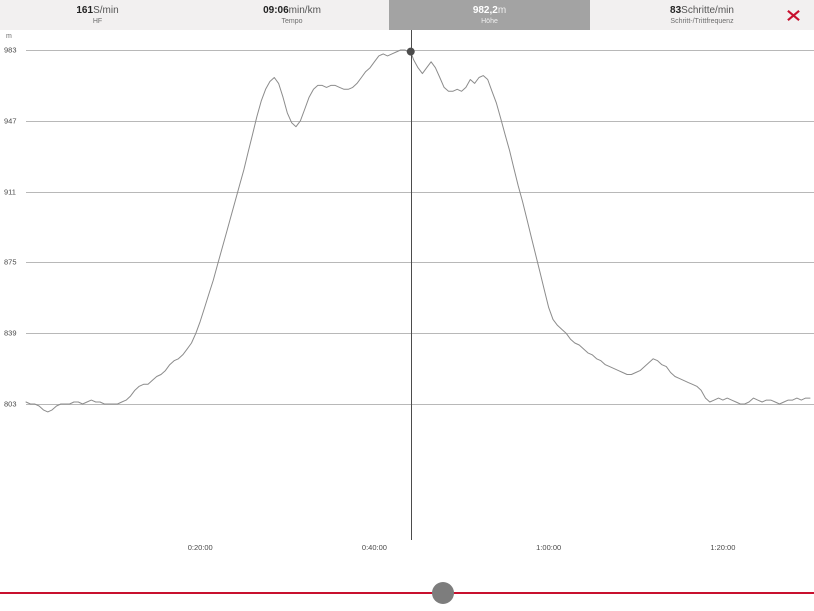 The height and width of the screenshot is (611, 814). I want to click on metric-hohe-label: Höhe, so click(489, 21).